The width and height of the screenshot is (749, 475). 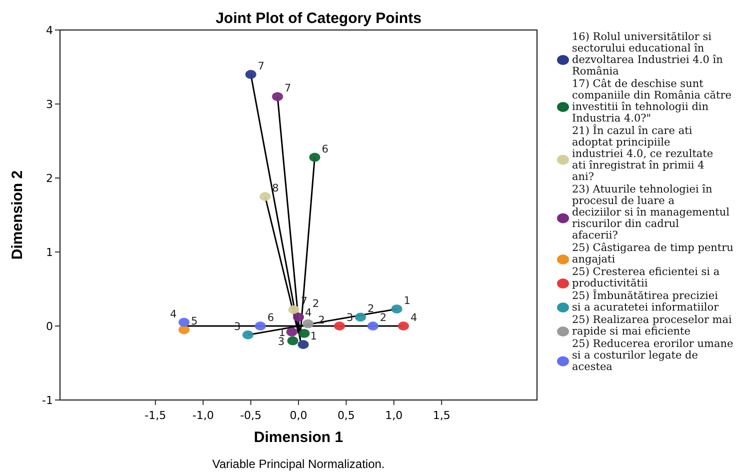 What do you see at coordinates (299, 437) in the screenshot?
I see `x-axis-title: Dimension 1` at bounding box center [299, 437].